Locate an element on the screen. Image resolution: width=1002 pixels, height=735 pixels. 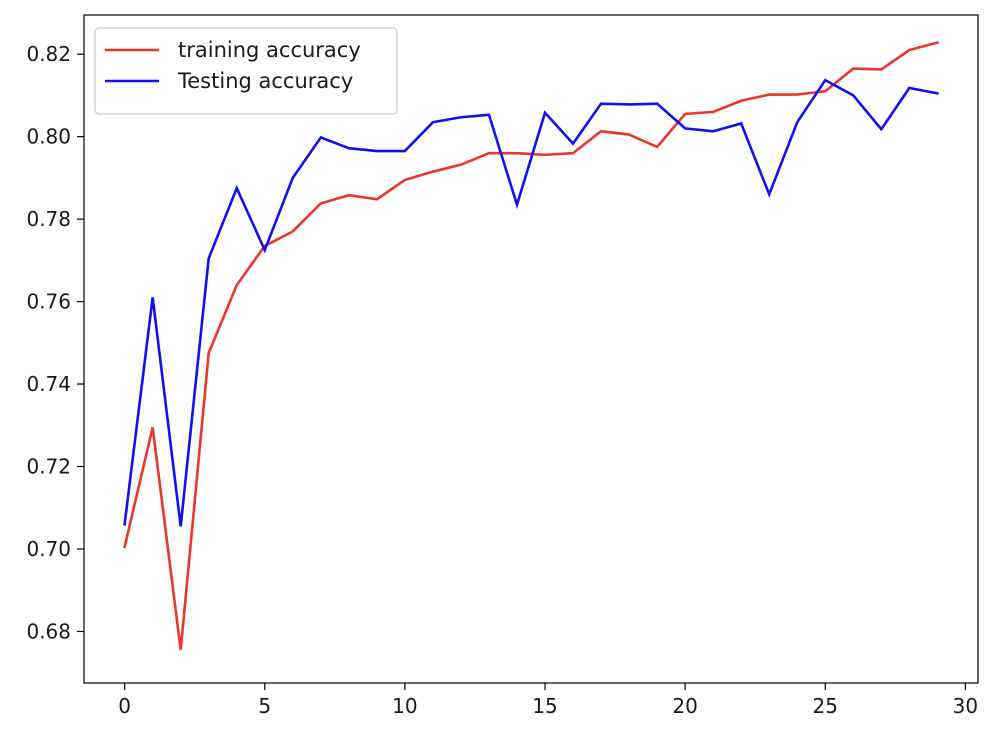
y-tick-label: 0.76 is located at coordinates (48, 302).